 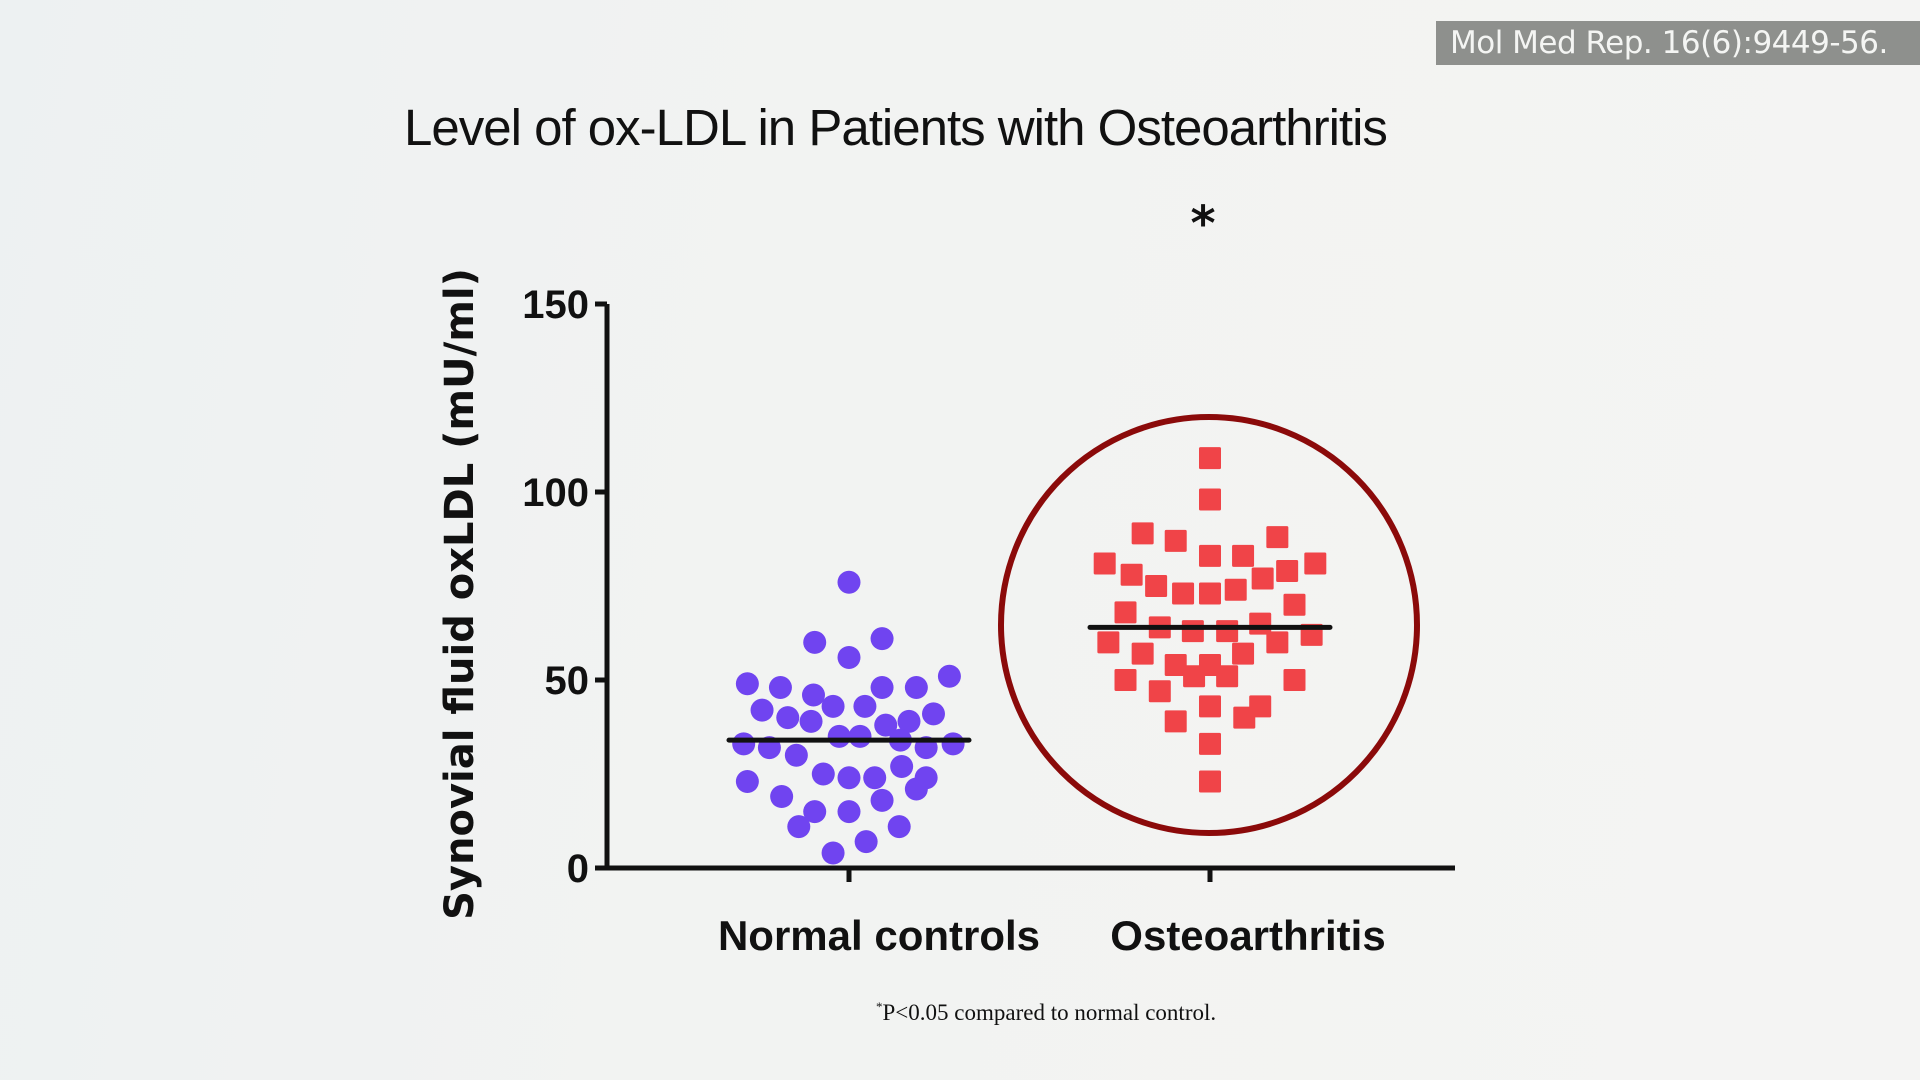 I want to click on significance-asterisk: *, so click(x=1202, y=224).